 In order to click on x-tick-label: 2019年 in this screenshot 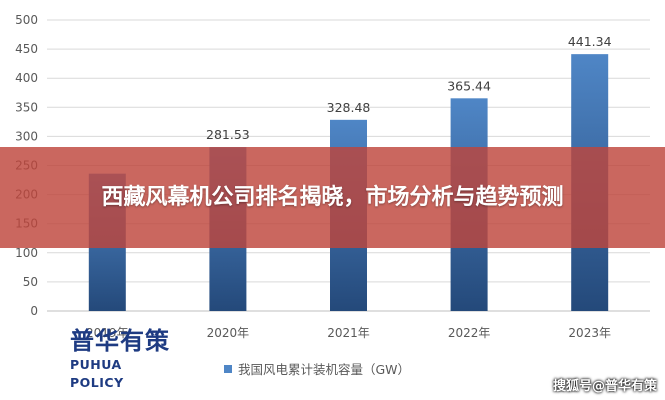, I will do `click(107, 333)`.